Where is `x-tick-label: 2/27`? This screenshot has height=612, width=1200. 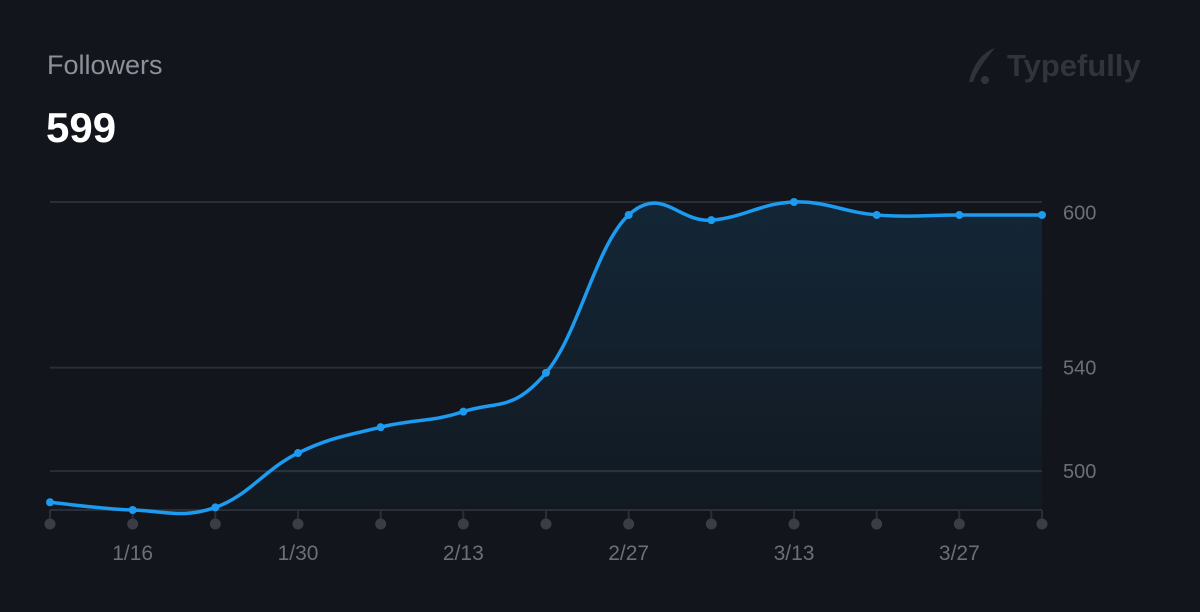
x-tick-label: 2/27 is located at coordinates (628, 553).